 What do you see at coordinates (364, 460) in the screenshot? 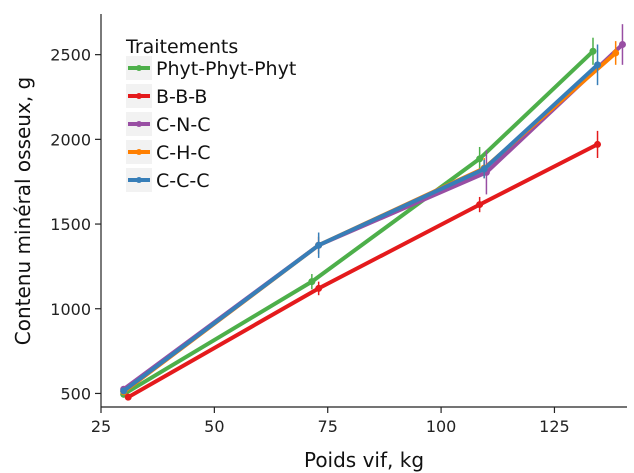
I see `x-axis-title: Poids vif, kg` at bounding box center [364, 460].